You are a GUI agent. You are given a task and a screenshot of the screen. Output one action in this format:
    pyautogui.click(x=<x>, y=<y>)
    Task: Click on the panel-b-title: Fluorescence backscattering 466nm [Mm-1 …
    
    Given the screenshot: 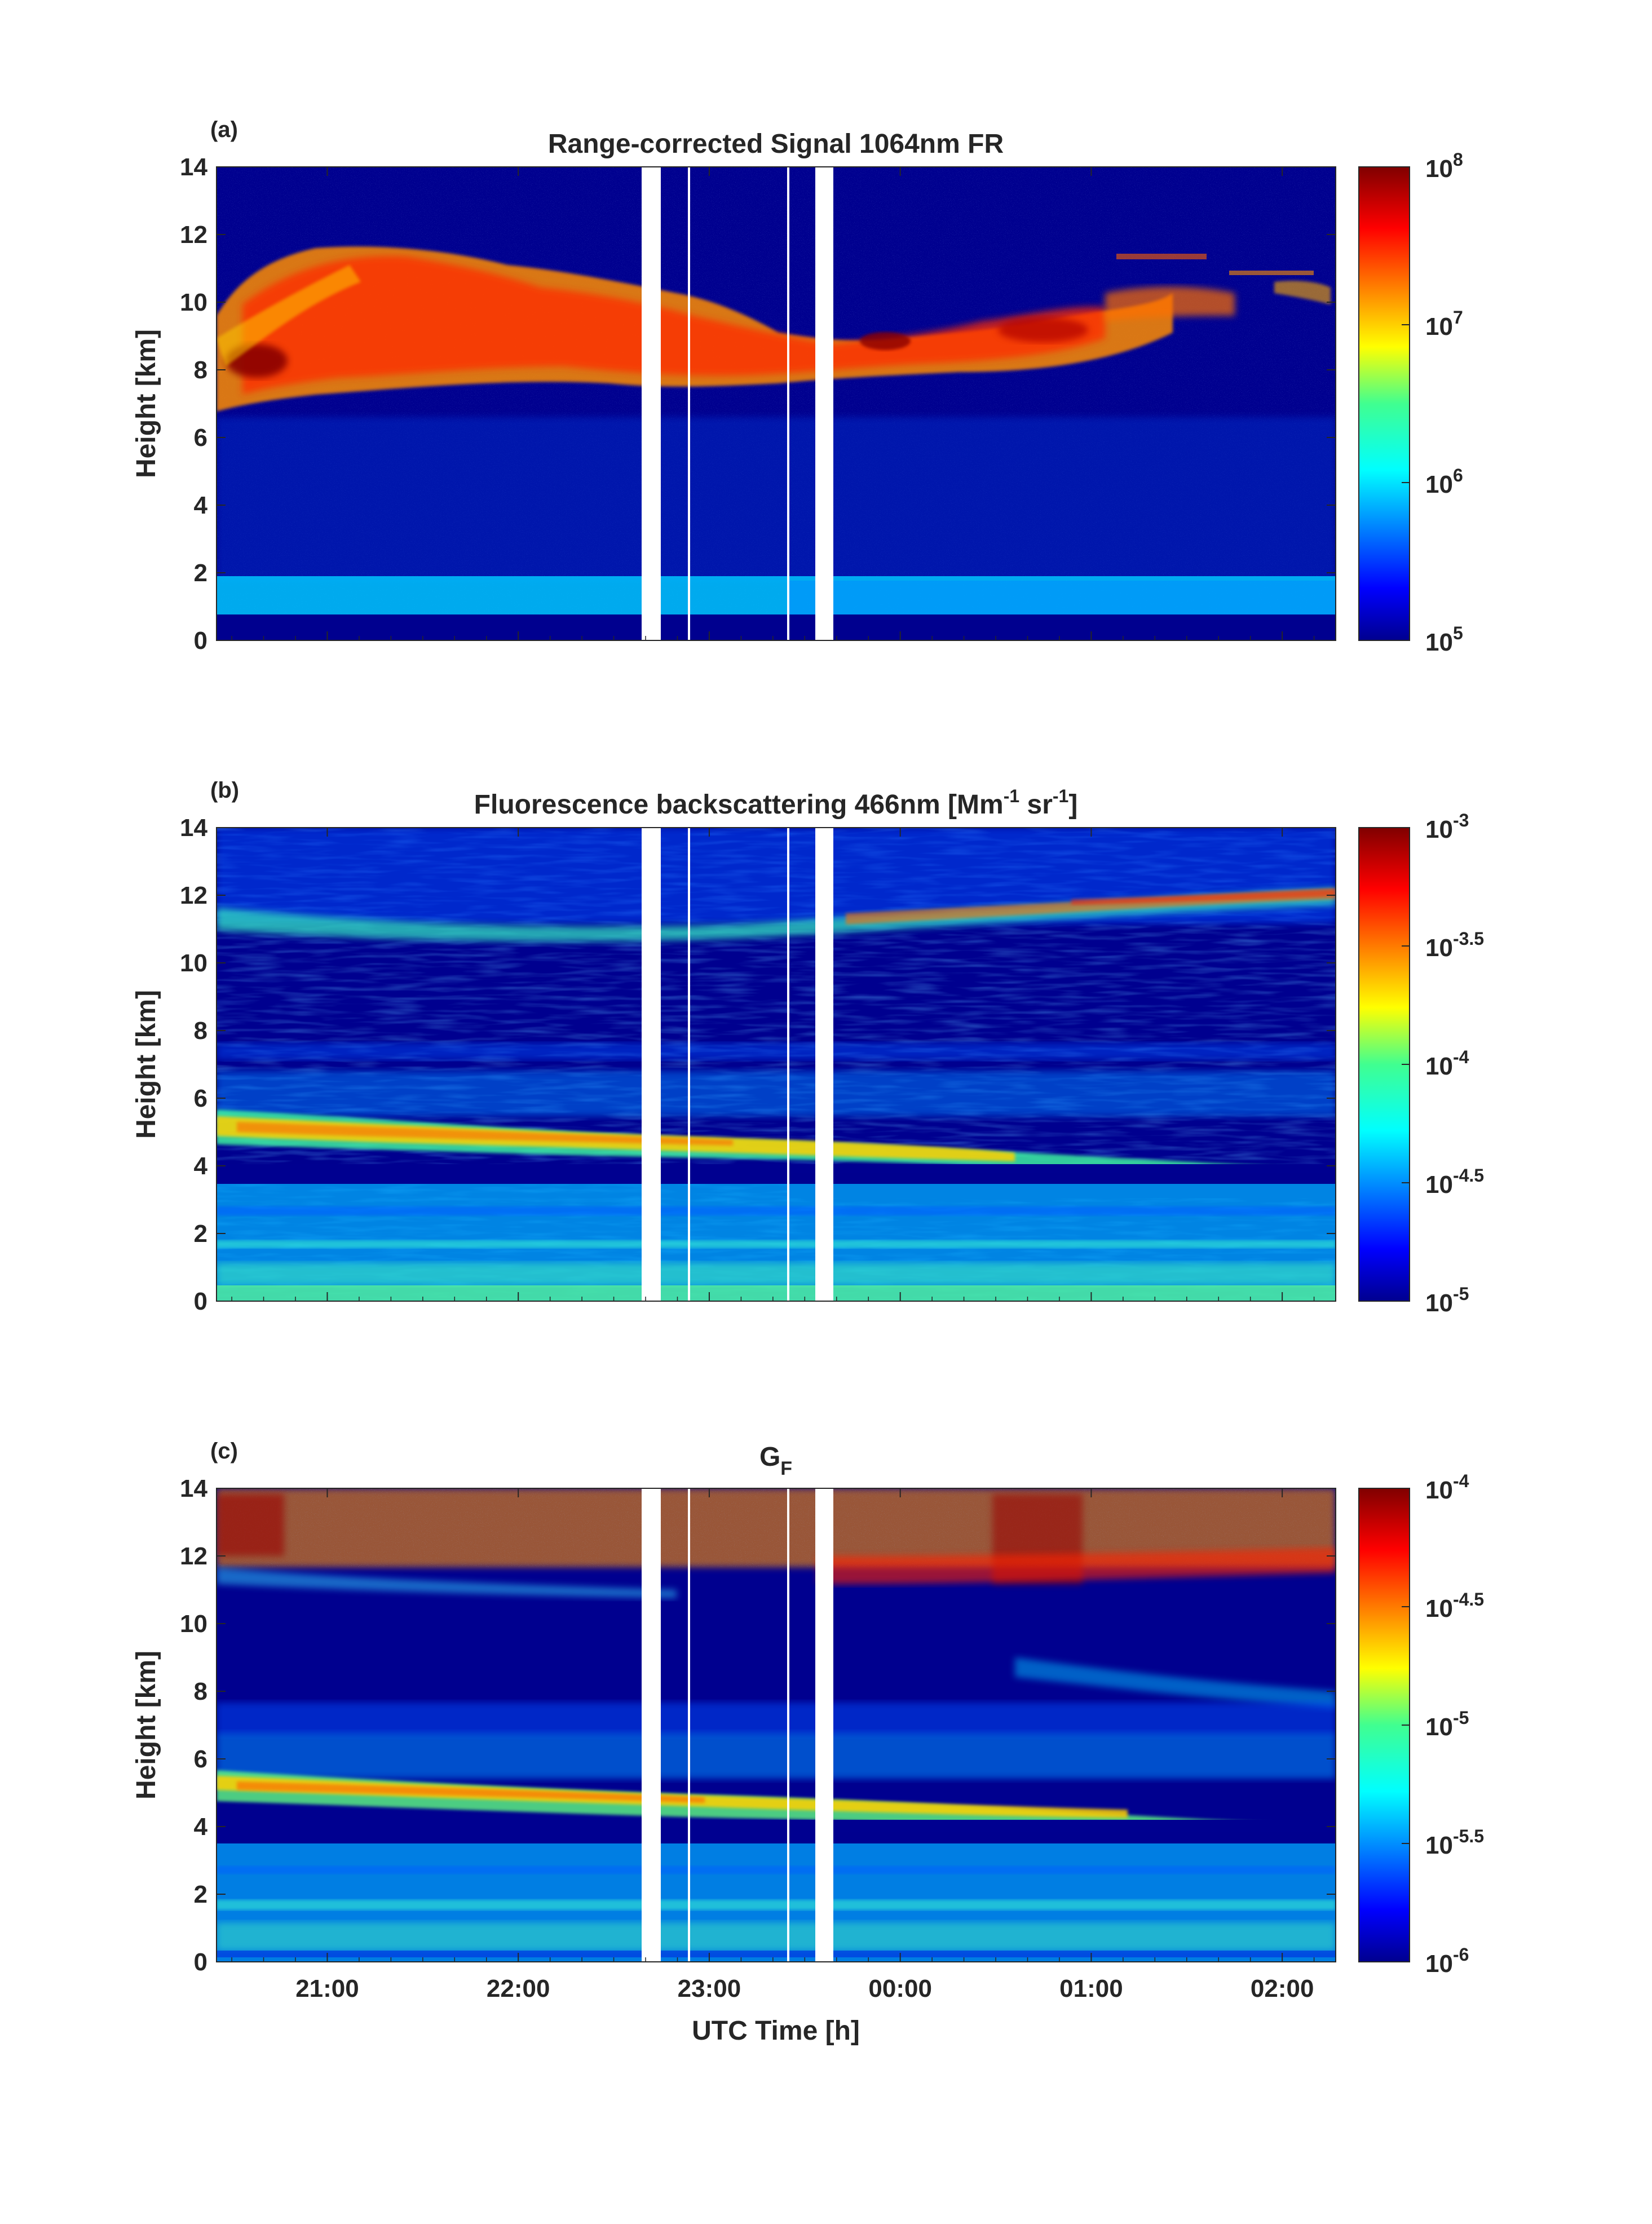 What is the action you would take?
    pyautogui.click(x=776, y=803)
    